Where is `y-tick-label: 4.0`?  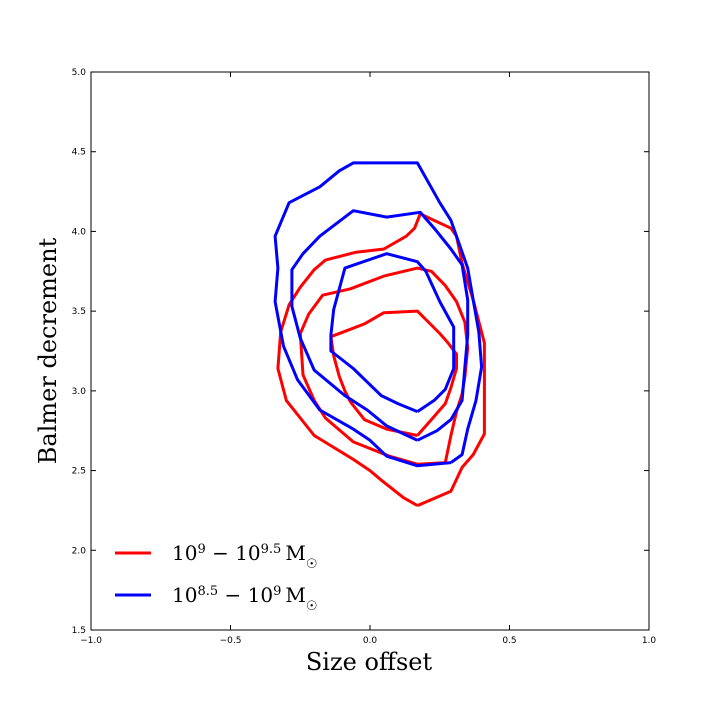 y-tick-label: 4.0 is located at coordinates (79, 232).